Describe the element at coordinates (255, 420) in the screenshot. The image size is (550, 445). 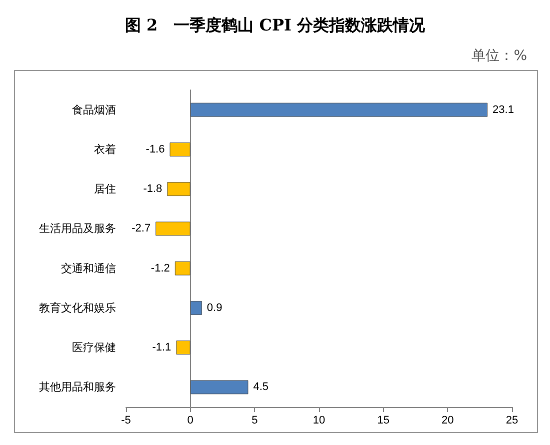
I see `x-tick-label: 5` at that location.